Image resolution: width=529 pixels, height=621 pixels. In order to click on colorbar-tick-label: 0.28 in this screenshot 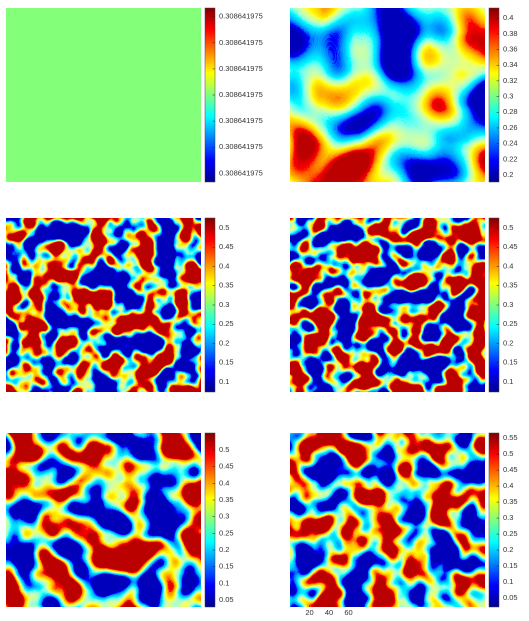, I will do `click(510, 111)`.